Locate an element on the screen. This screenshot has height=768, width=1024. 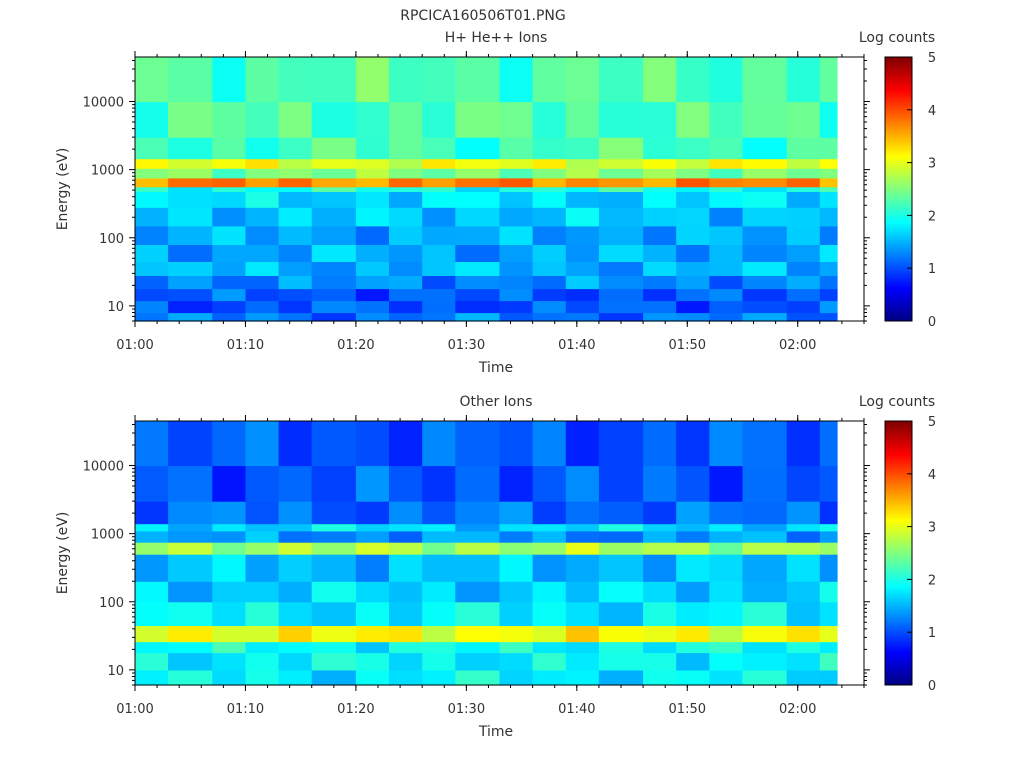
x-tick-label: 02:00 is located at coordinates (797, 709).